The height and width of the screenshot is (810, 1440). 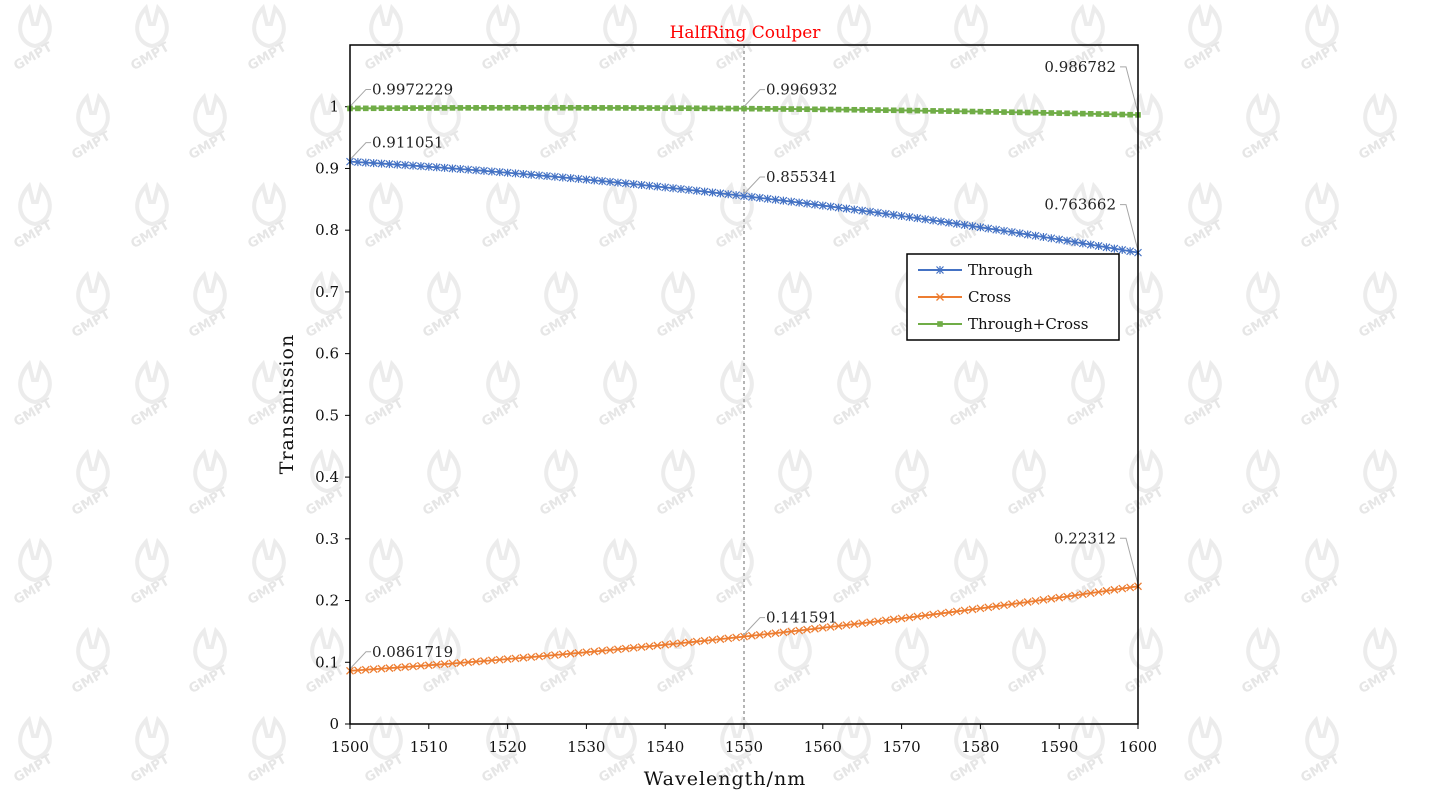 What do you see at coordinates (1028, 324) in the screenshot?
I see `legend-label: Through+Cross` at bounding box center [1028, 324].